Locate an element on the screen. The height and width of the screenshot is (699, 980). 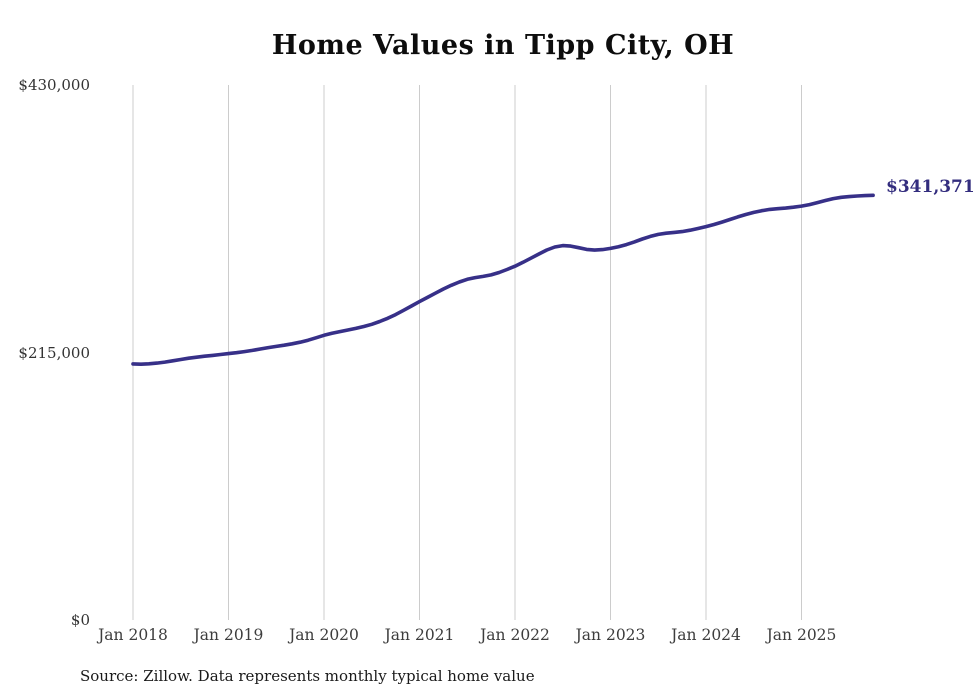
x-axis-tick-label: Jan 2022 is located at coordinates (515, 635).